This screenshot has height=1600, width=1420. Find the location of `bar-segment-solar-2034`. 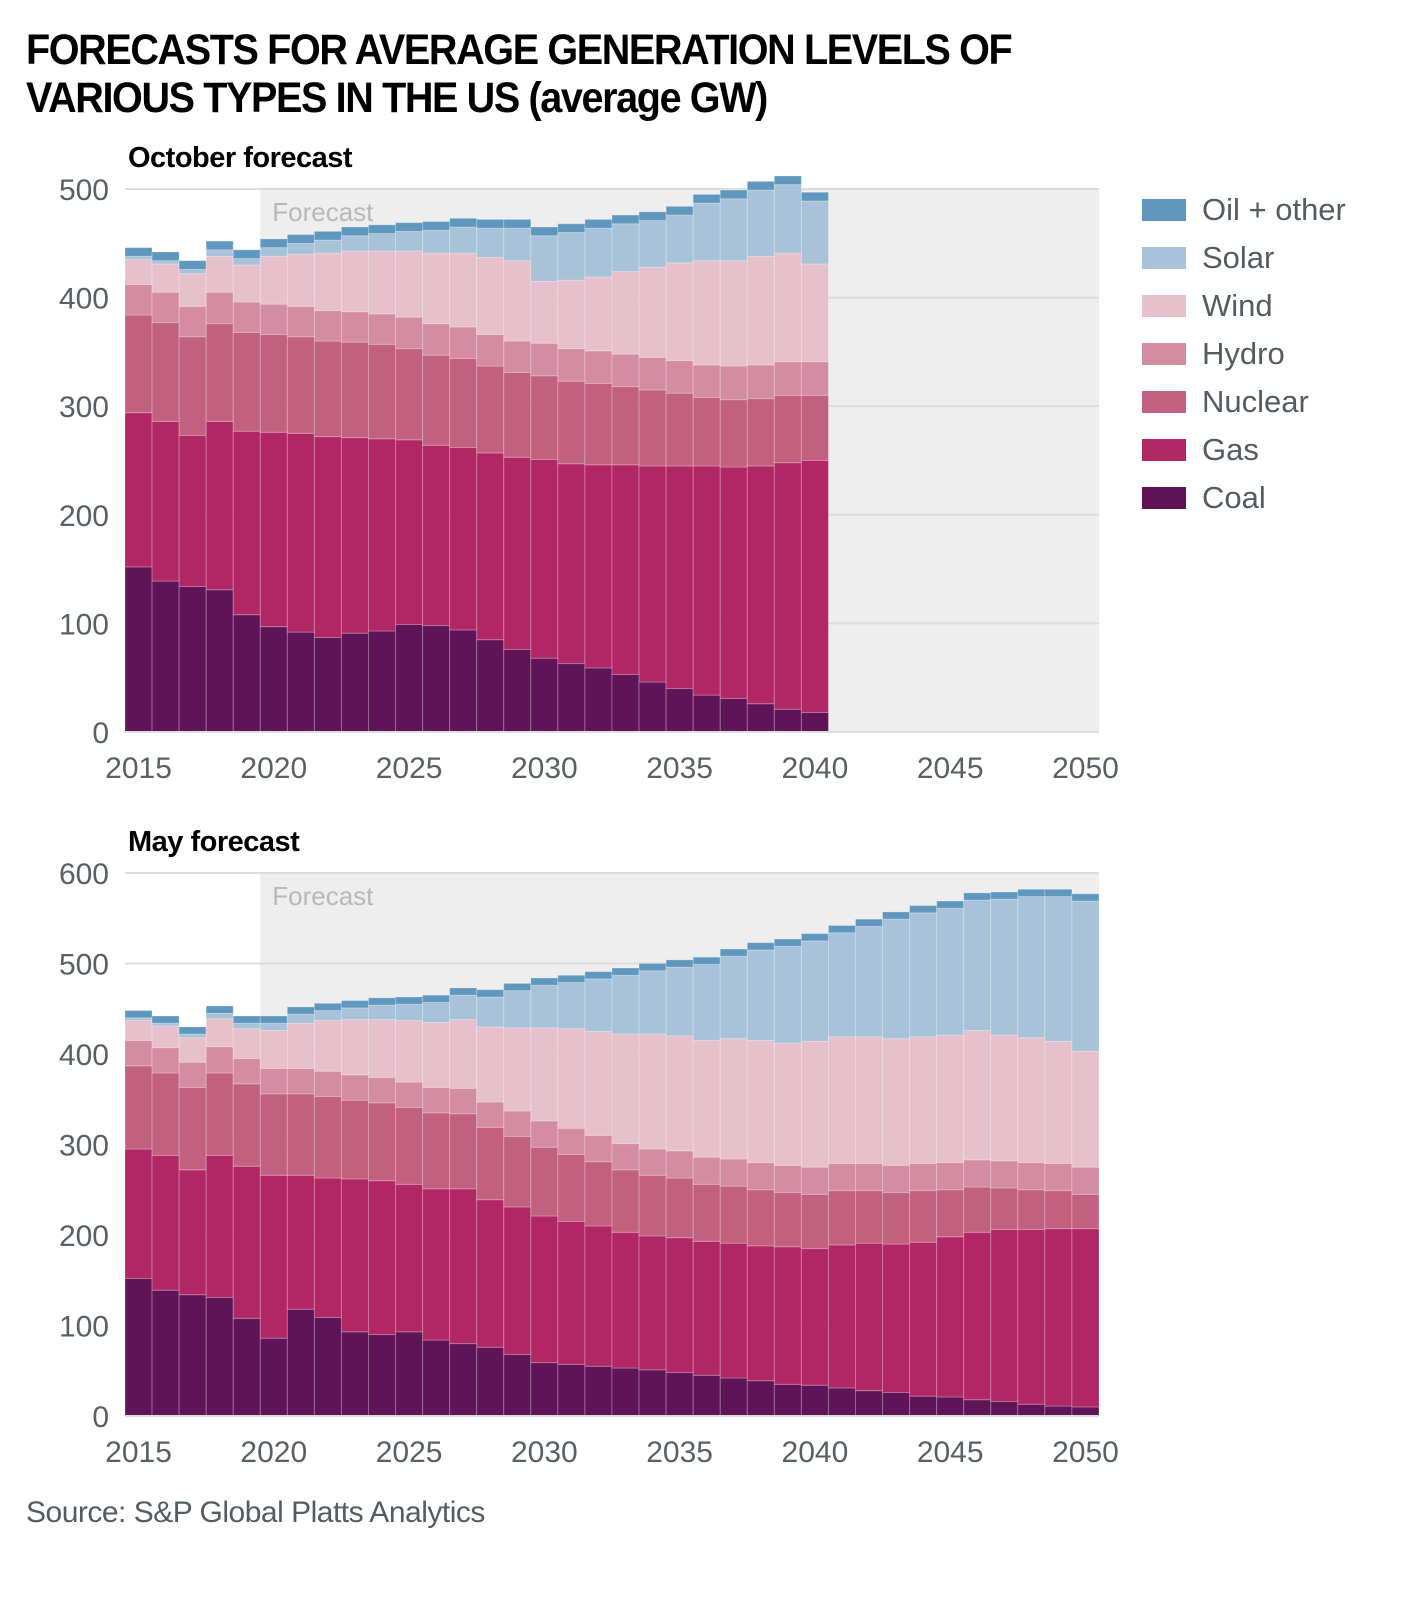

bar-segment-solar-2034 is located at coordinates (652, 1002).